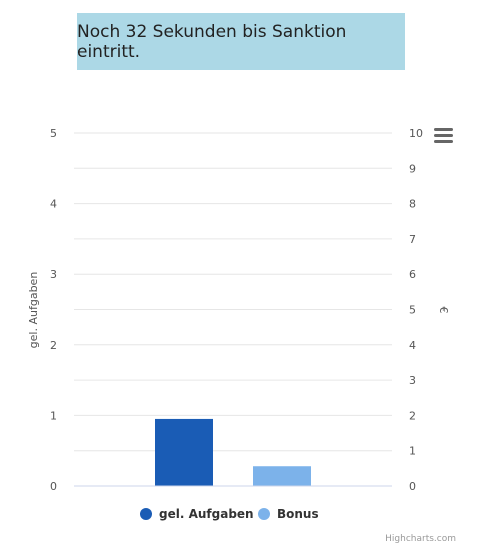 The width and height of the screenshot is (480, 553). I want to click on legend-label: Bonus, so click(298, 514).